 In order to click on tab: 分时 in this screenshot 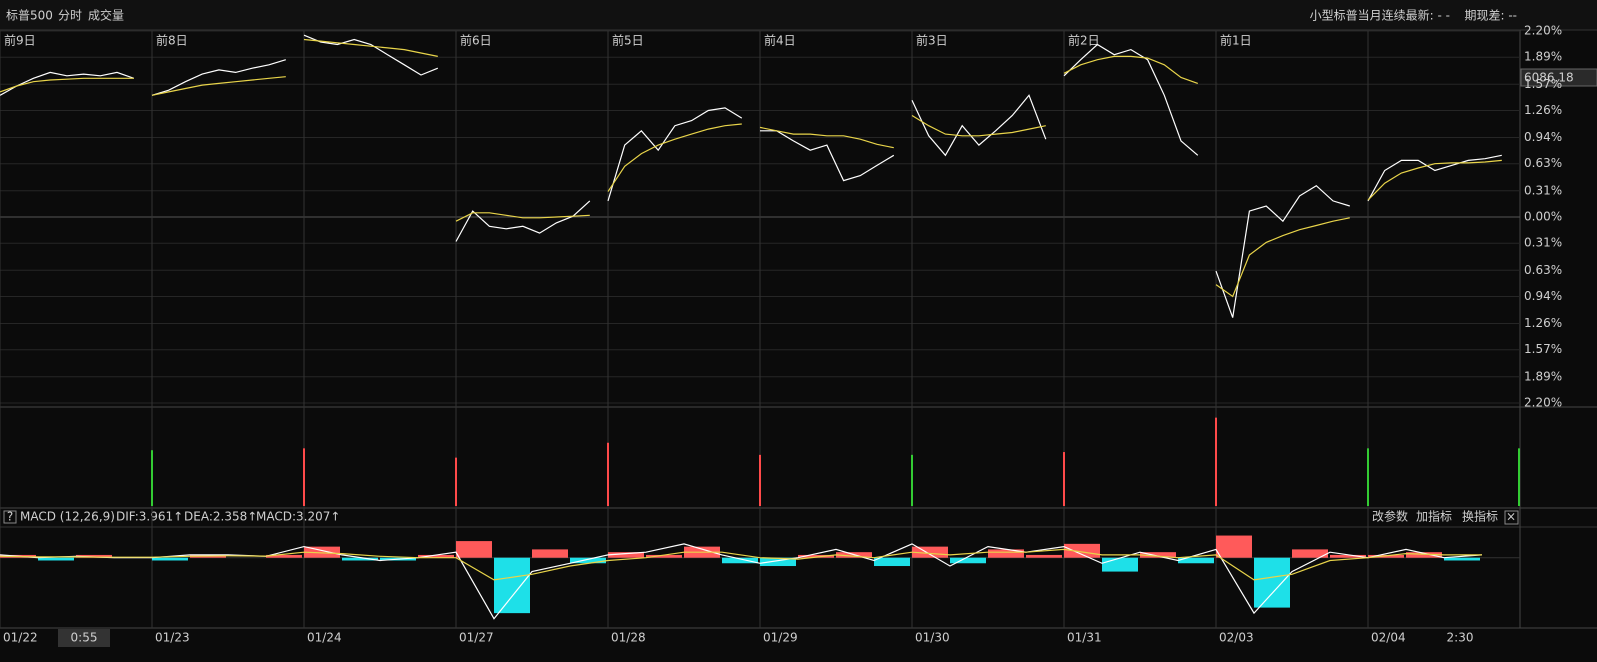, I will do `click(70, 16)`.